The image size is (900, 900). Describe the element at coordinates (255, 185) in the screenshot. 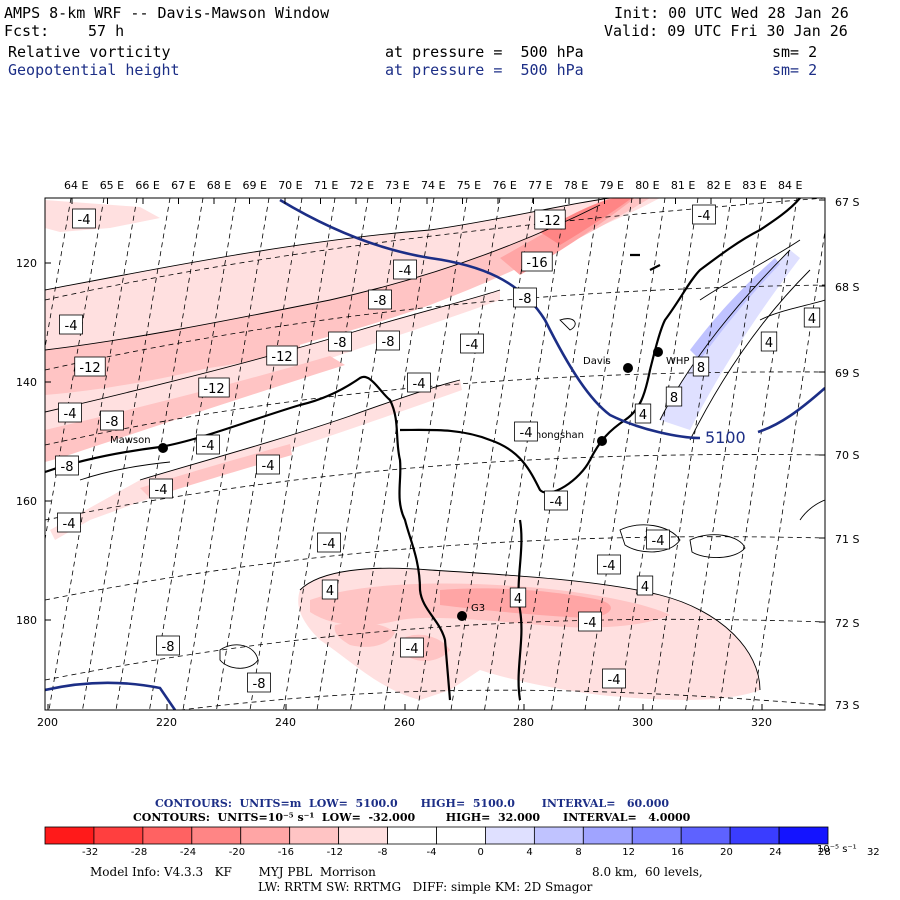

I see `top-longitude-label: 69 E` at that location.